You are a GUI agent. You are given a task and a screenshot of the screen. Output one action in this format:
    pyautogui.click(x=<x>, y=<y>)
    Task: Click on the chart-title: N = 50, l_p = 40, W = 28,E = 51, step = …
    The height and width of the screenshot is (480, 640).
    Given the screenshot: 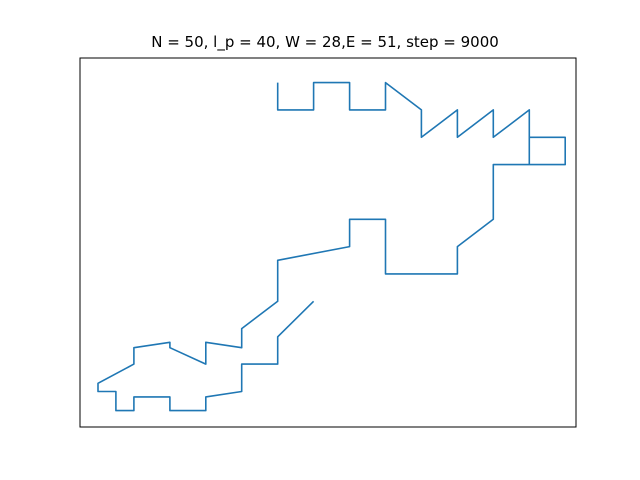 What is the action you would take?
    pyautogui.click(x=325, y=42)
    